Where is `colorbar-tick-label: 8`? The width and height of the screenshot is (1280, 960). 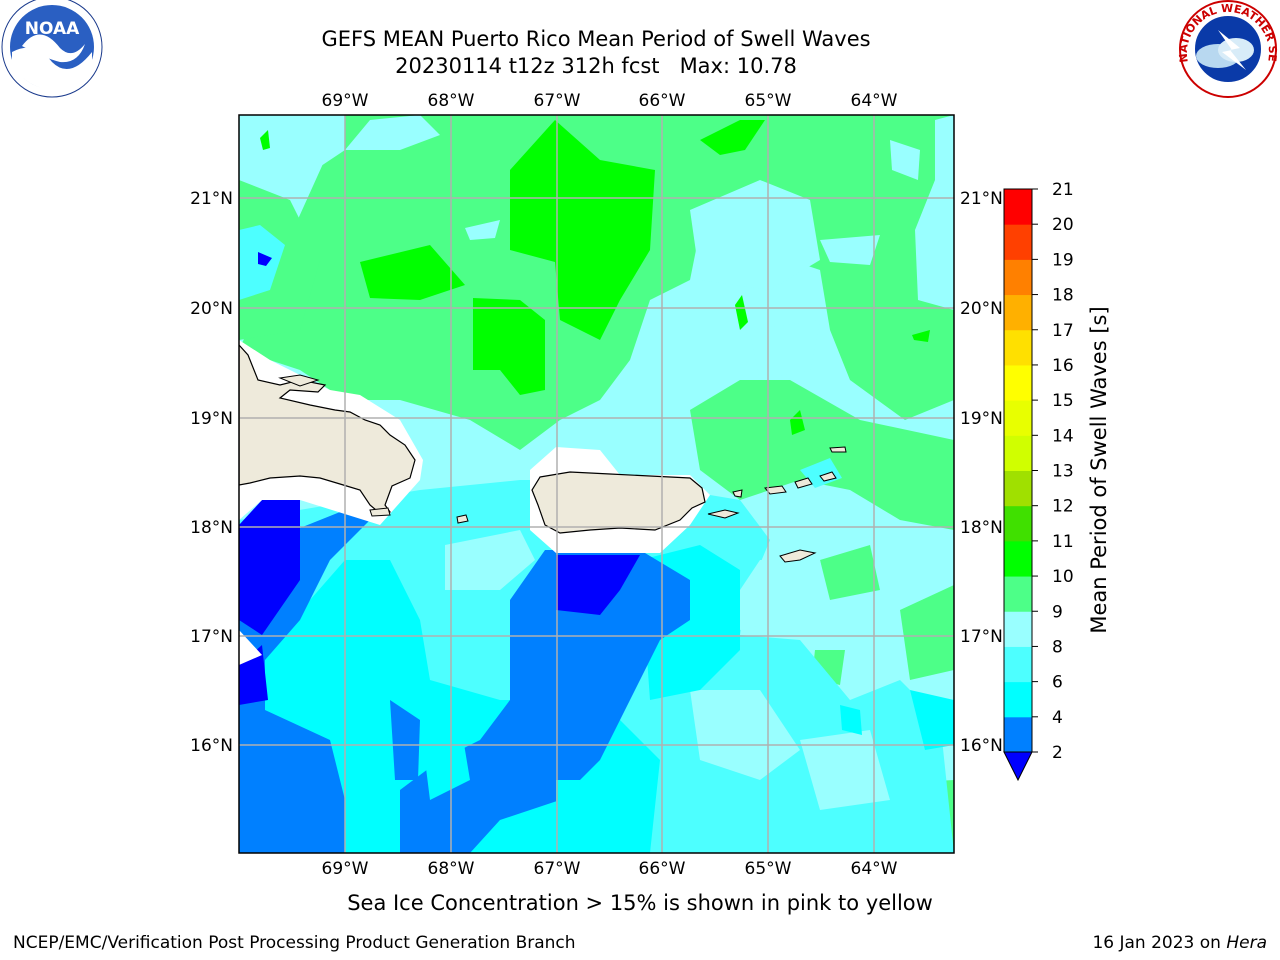
colorbar-tick-label: 8 is located at coordinates (1057, 647).